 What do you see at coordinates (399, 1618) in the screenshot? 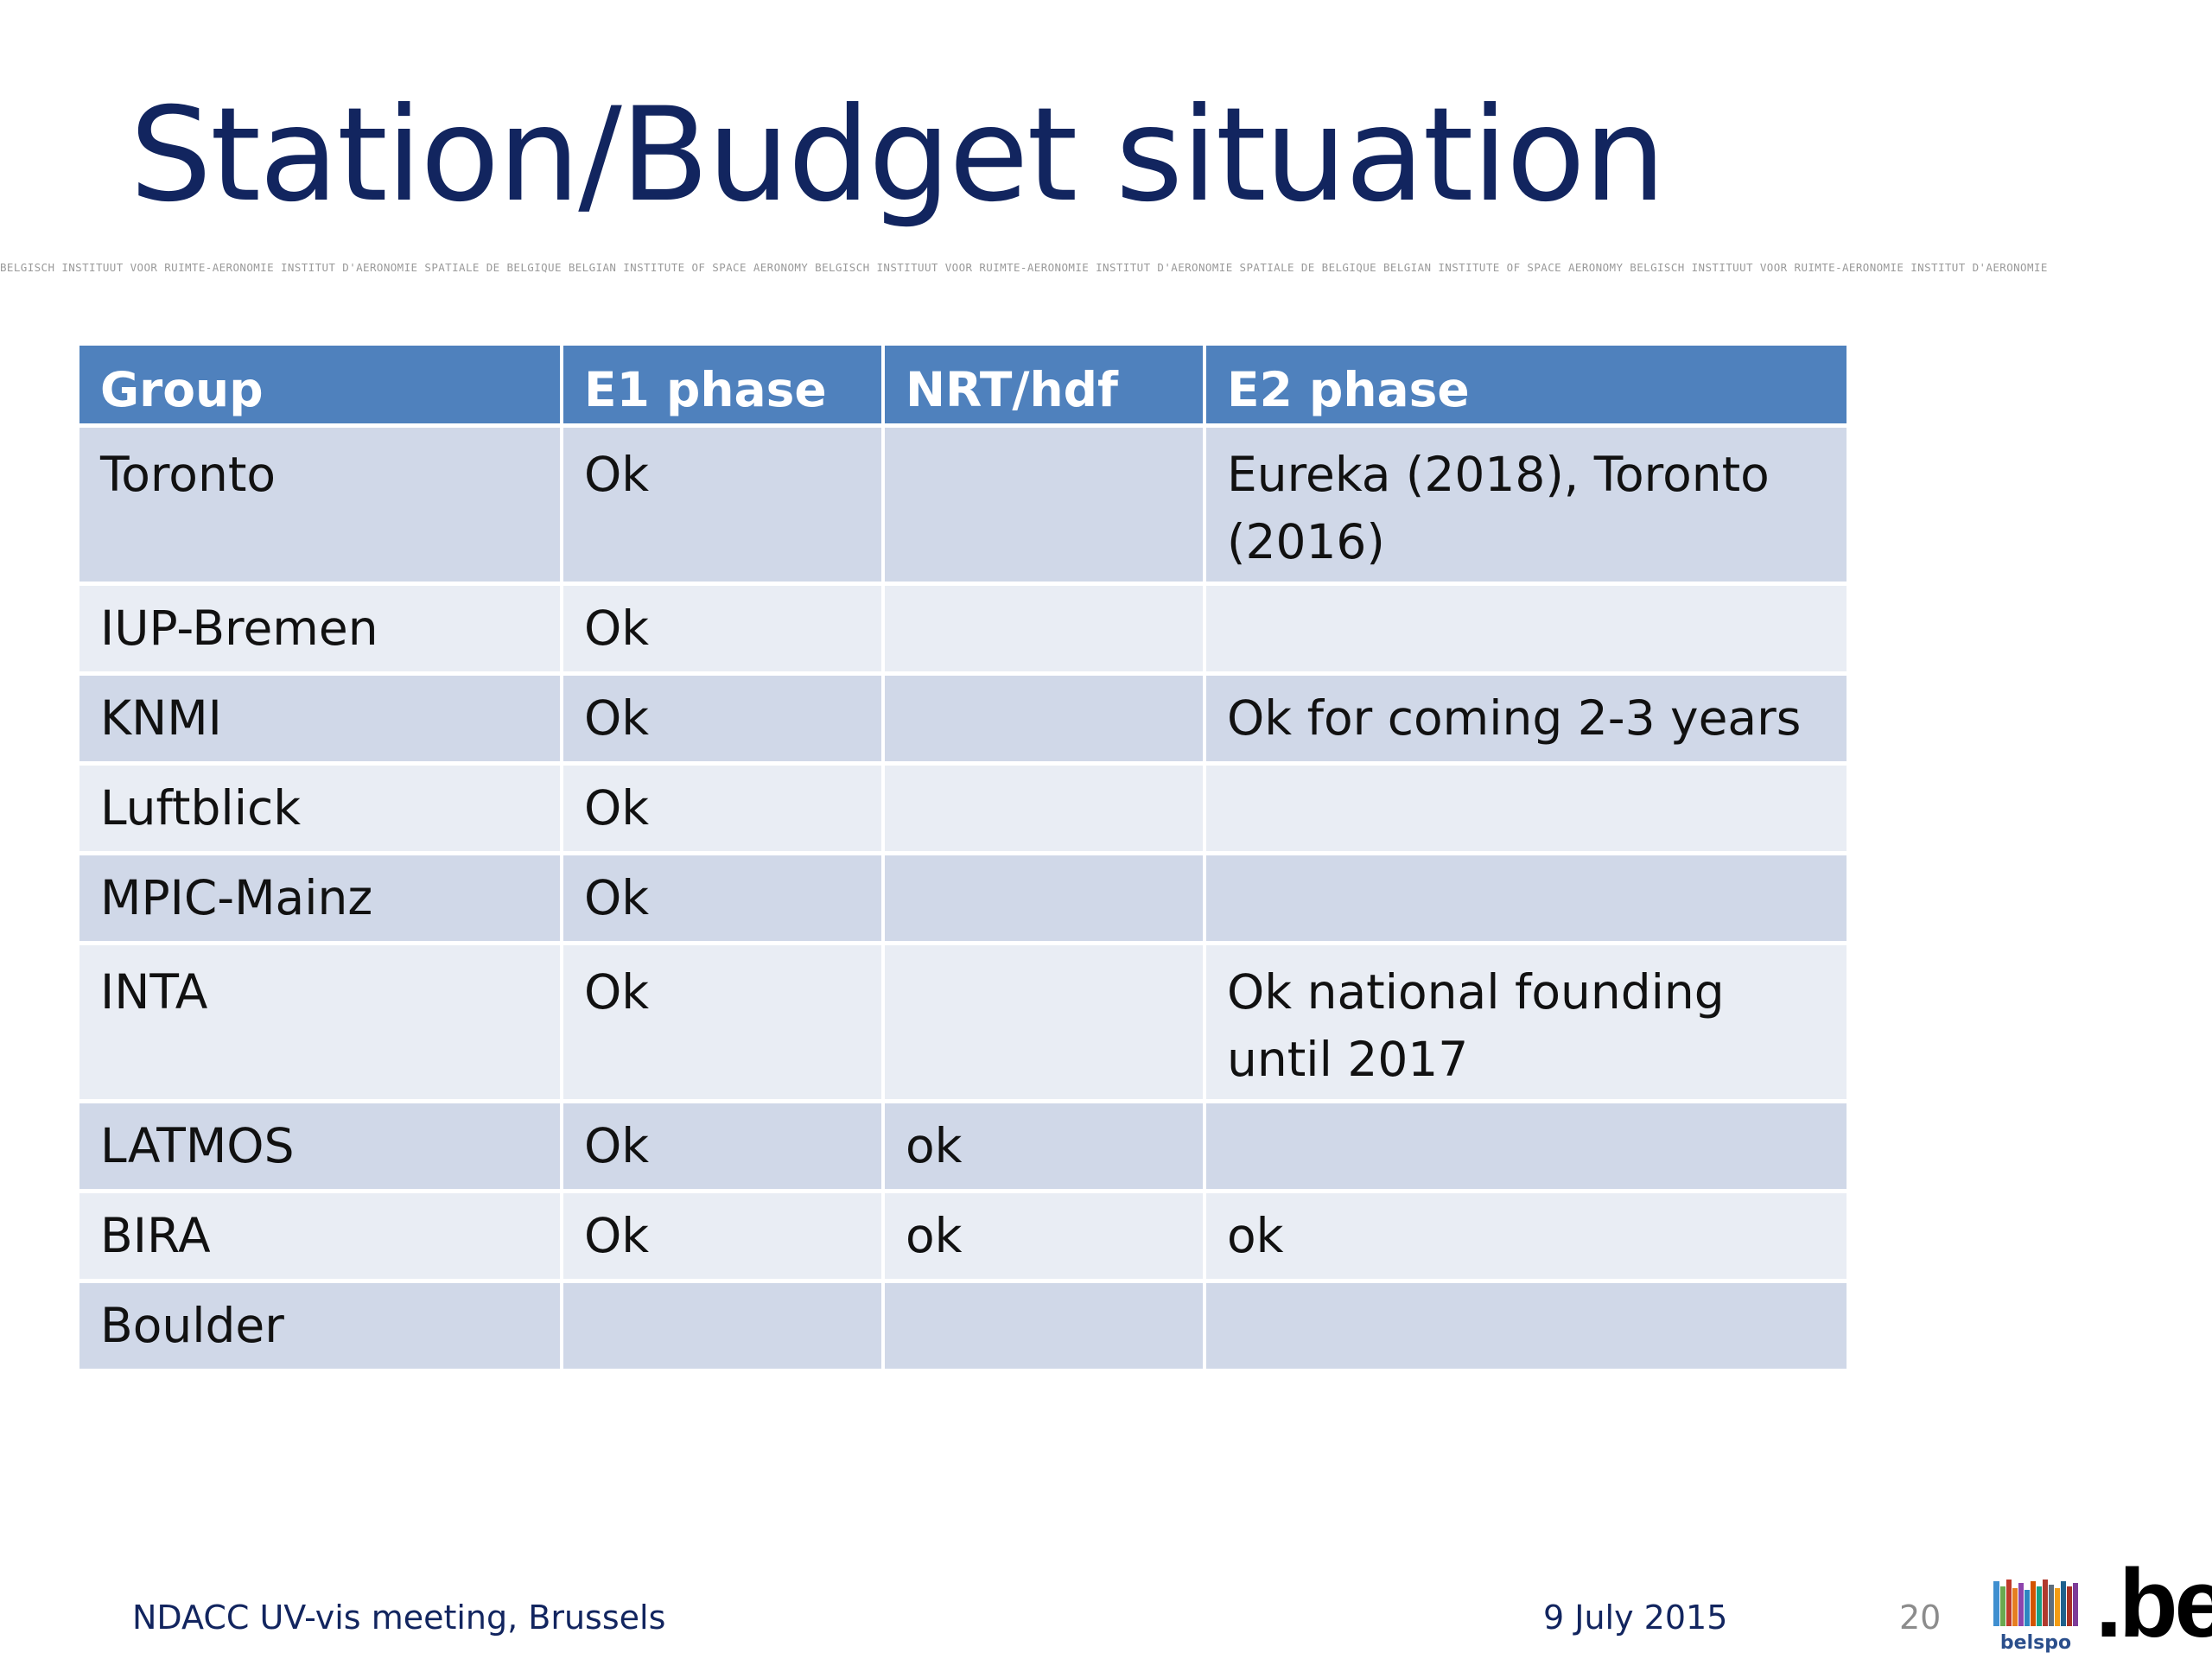
I see `footer-meeting: NDACC UV-vis meeting, Brussels` at bounding box center [399, 1618].